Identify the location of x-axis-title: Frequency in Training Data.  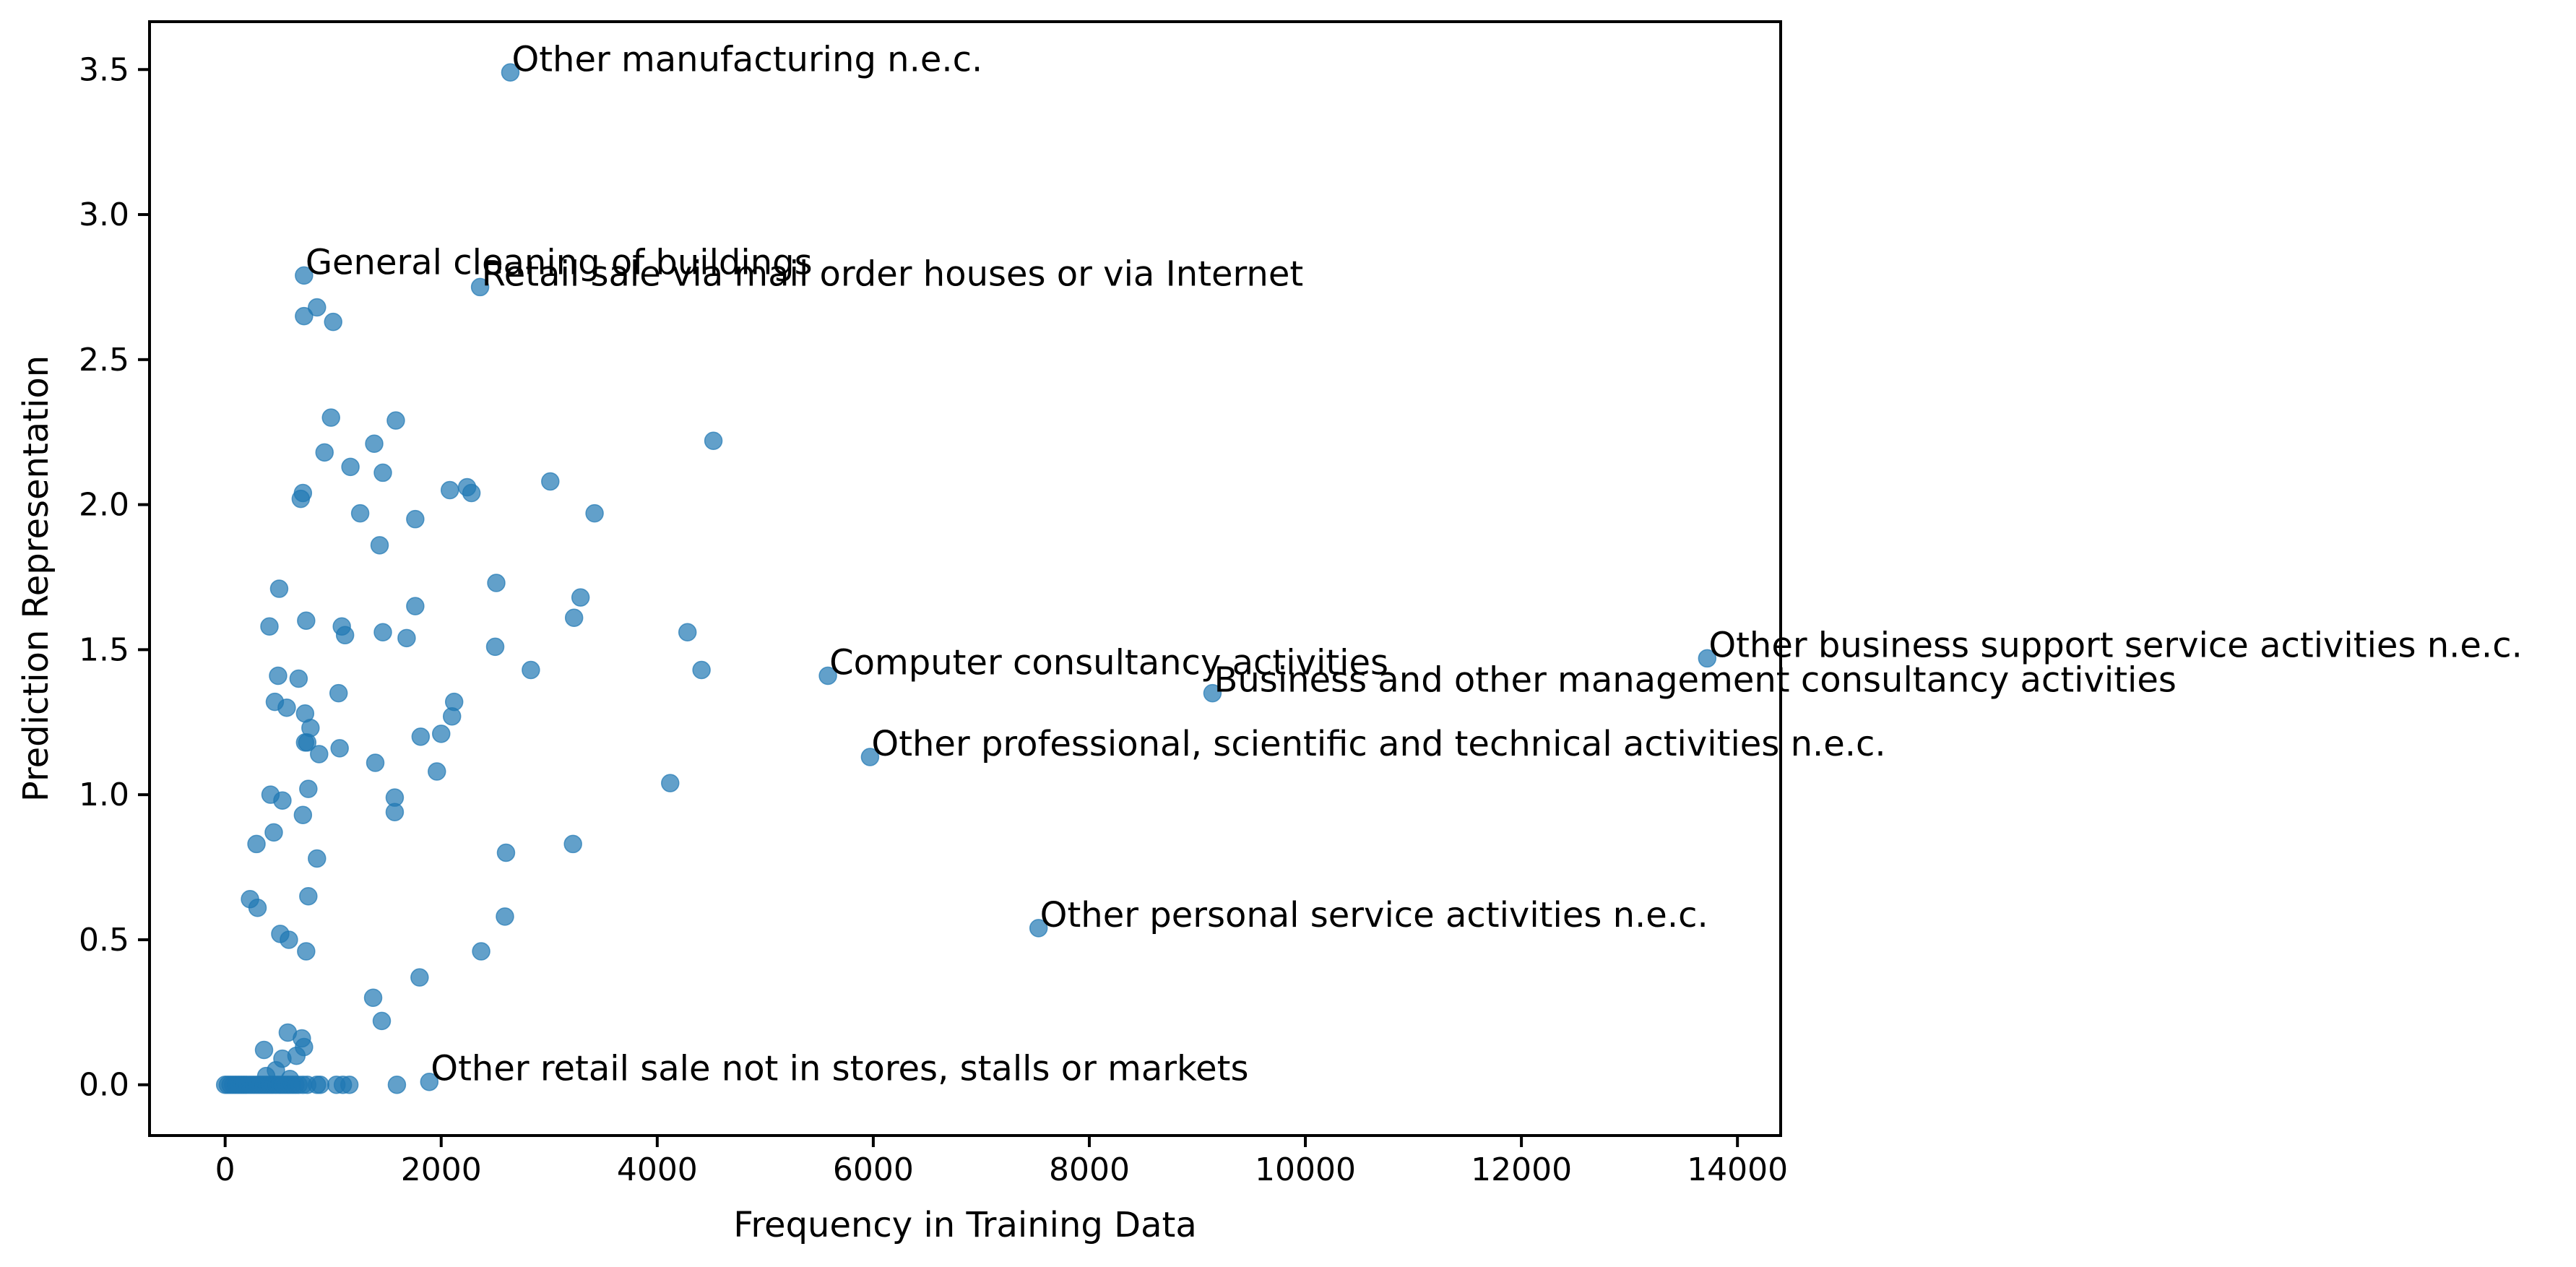
(965, 1225).